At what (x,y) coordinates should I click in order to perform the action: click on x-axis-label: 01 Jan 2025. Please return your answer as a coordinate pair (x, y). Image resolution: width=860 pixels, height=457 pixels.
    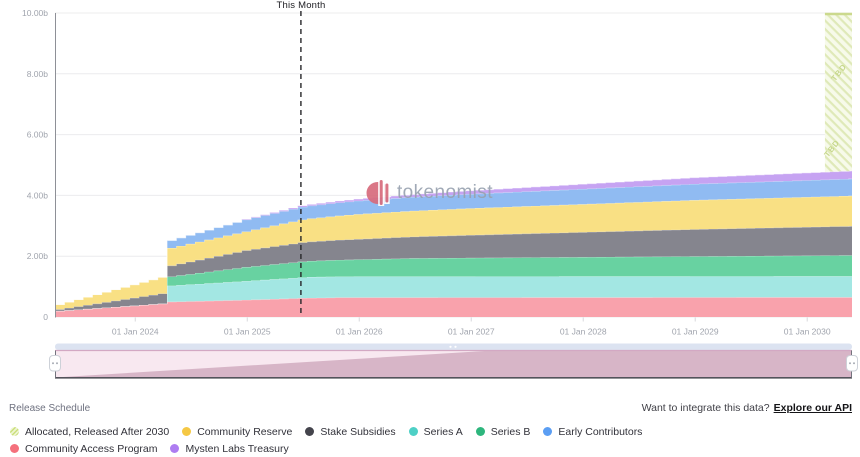
    Looking at the image, I should click on (247, 332).